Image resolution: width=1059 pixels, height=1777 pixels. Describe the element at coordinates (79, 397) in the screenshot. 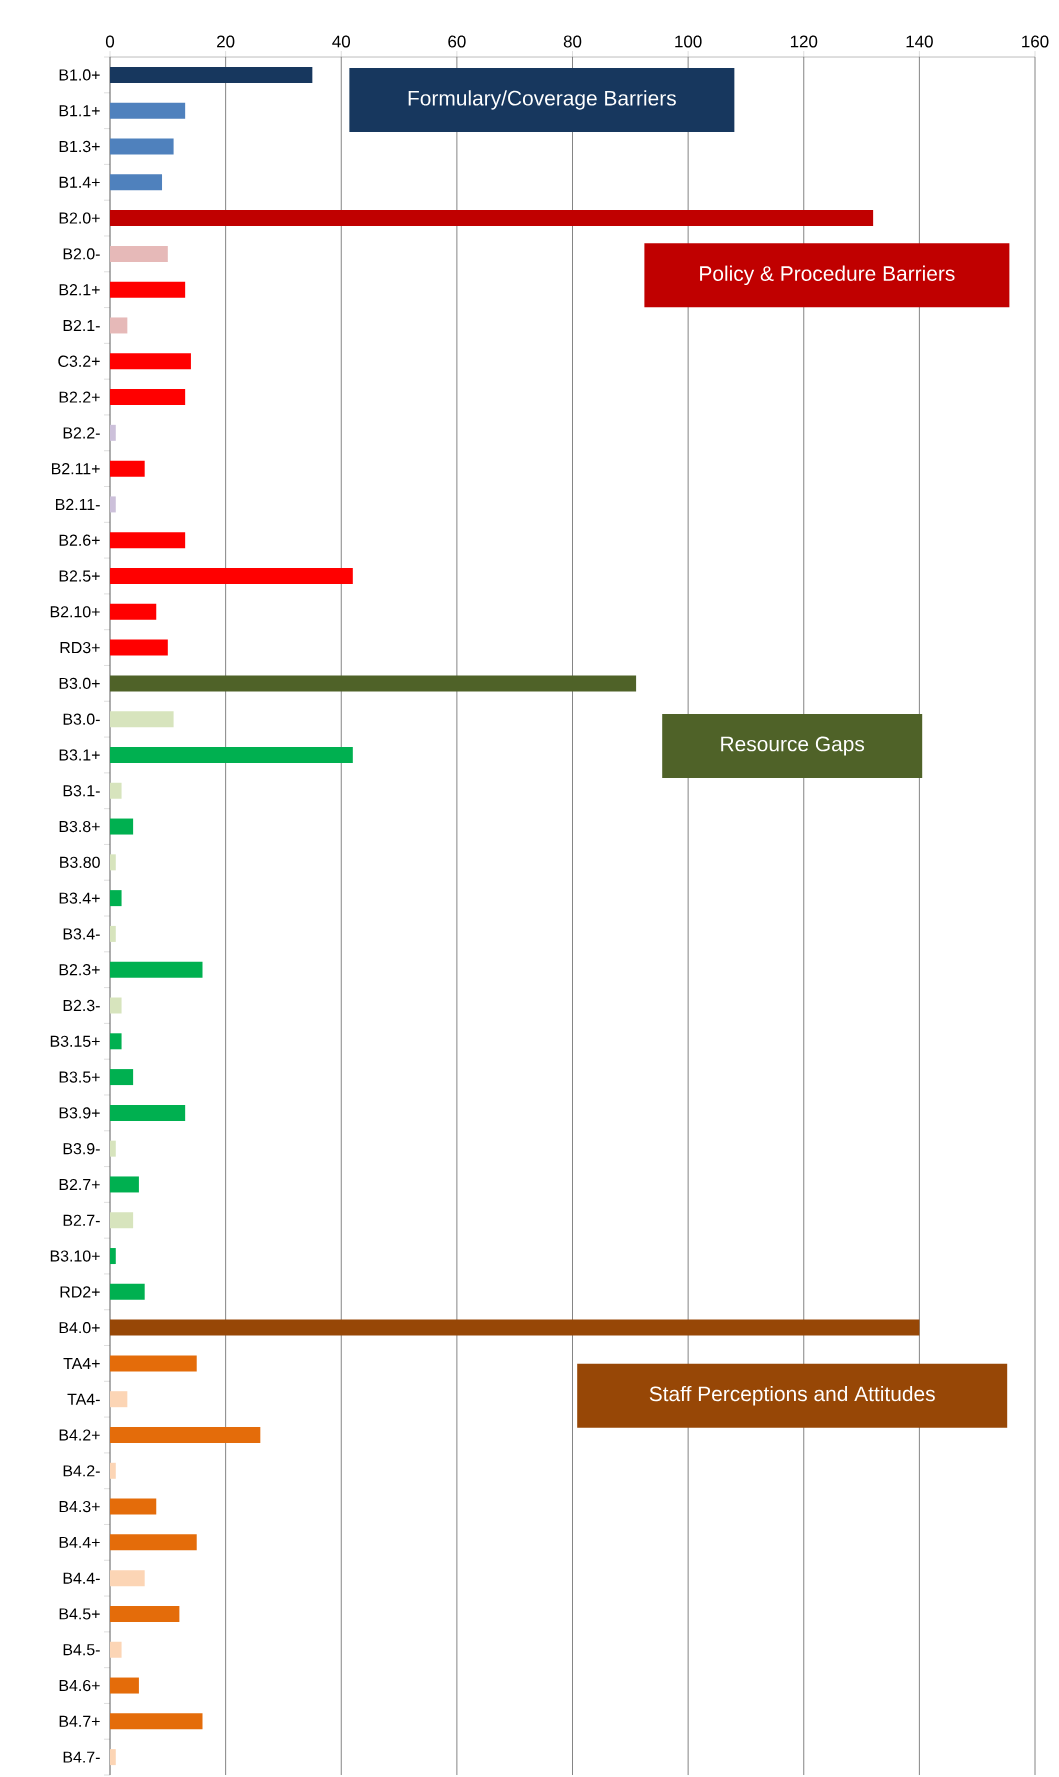

I see `y-tick-label: B2.2+` at that location.